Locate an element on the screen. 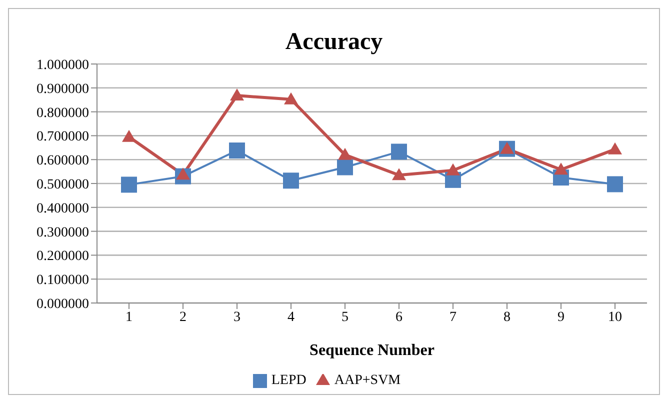  x-tick-label: 4 is located at coordinates (291, 317).